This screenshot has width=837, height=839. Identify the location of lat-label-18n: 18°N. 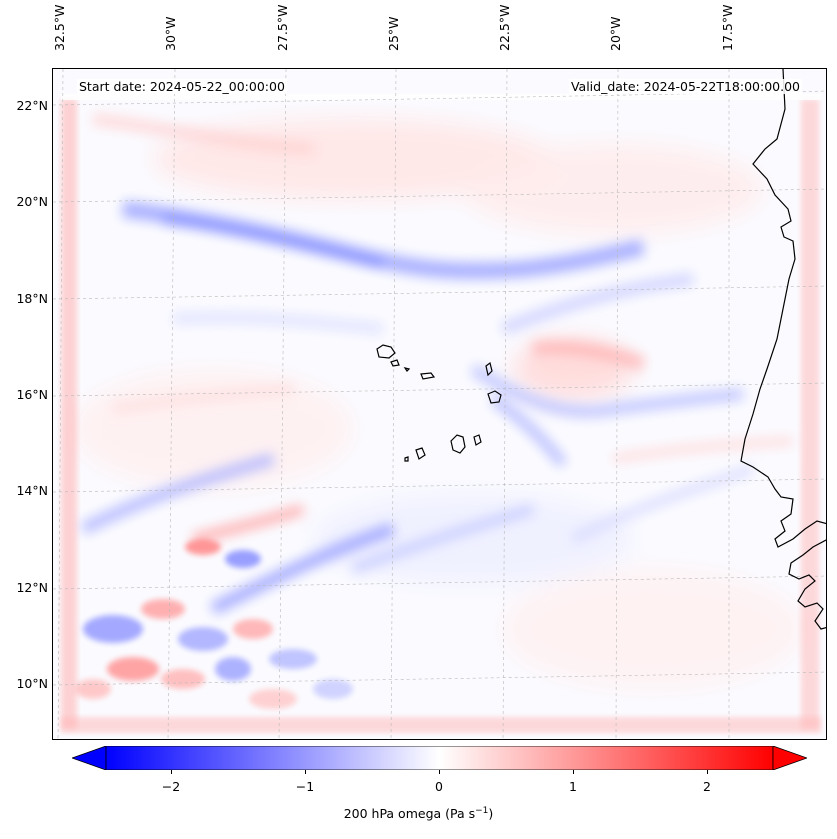
(32, 298).